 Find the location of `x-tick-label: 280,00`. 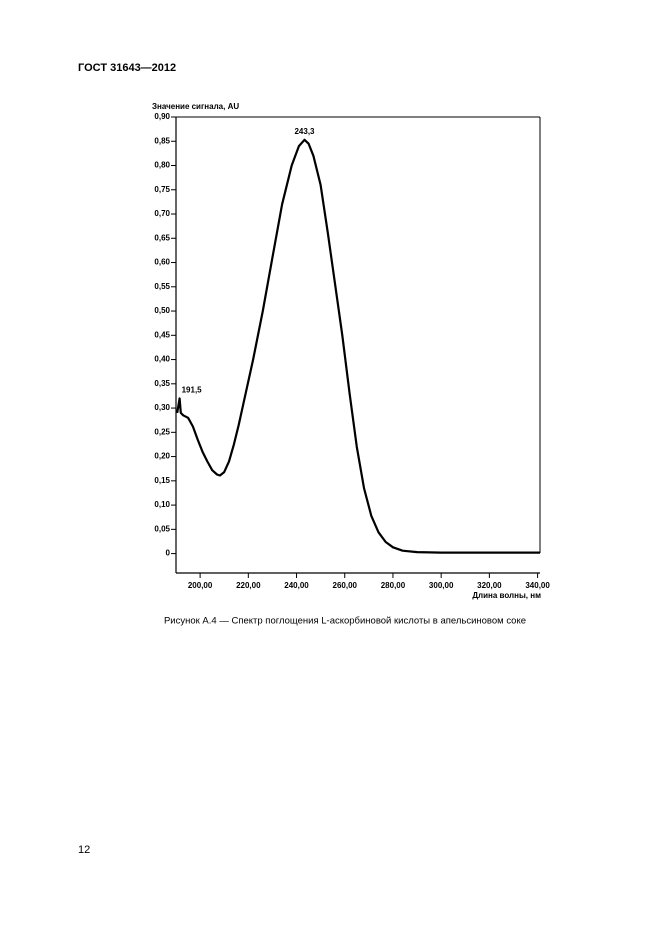

x-tick-label: 280,00 is located at coordinates (393, 585).